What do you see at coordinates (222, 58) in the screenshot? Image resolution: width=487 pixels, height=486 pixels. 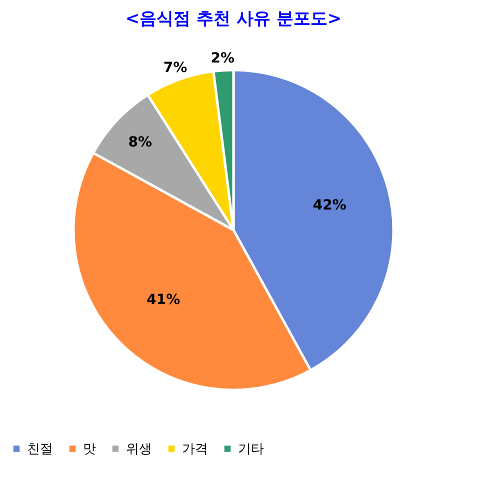 I see `data-label: 2%` at bounding box center [222, 58].